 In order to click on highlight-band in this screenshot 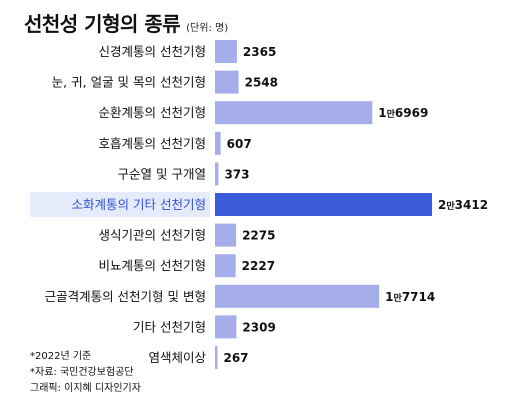, I will do `click(120, 204)`.